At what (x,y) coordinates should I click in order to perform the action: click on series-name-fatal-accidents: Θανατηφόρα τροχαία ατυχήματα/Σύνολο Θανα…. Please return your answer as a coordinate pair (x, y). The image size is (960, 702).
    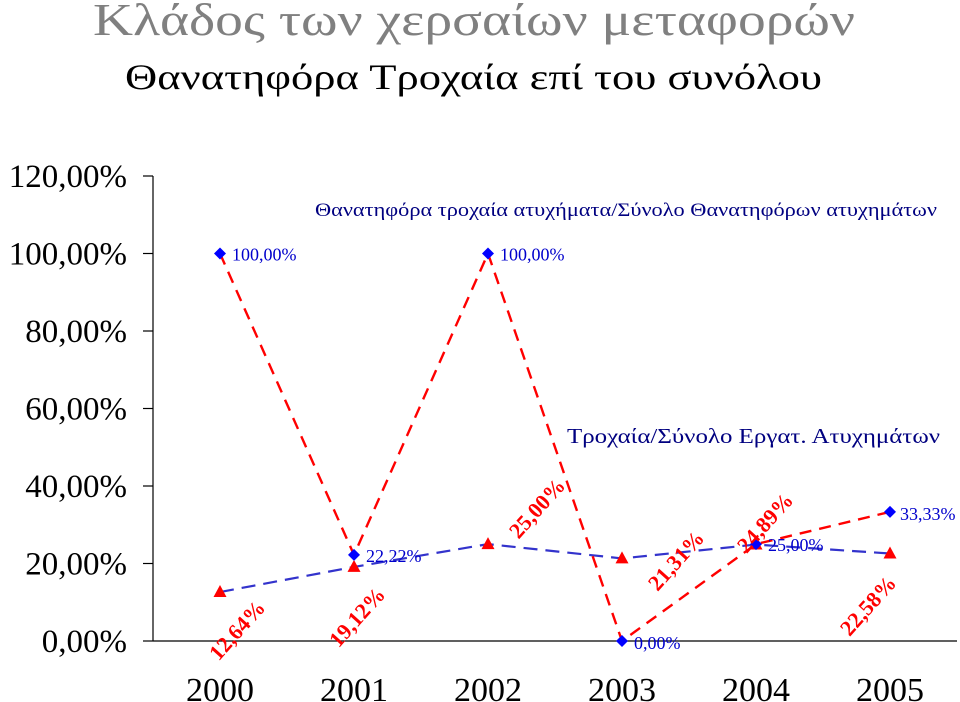
    Looking at the image, I should click on (626, 210).